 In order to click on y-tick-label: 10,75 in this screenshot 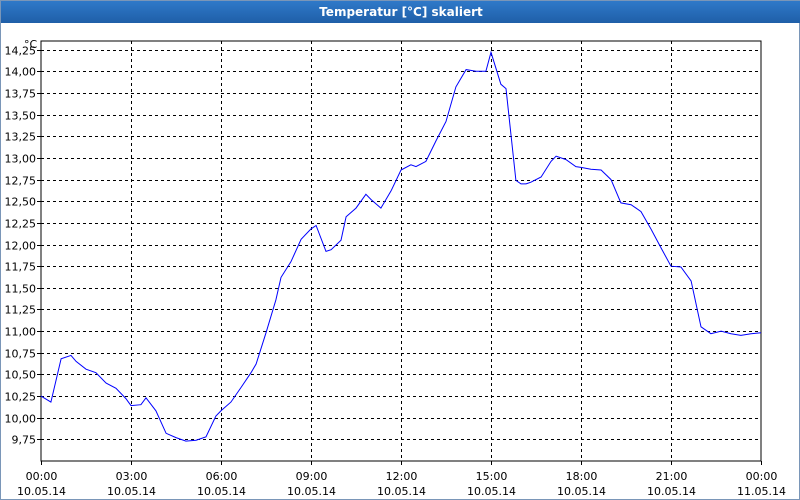, I will do `click(21, 354)`.